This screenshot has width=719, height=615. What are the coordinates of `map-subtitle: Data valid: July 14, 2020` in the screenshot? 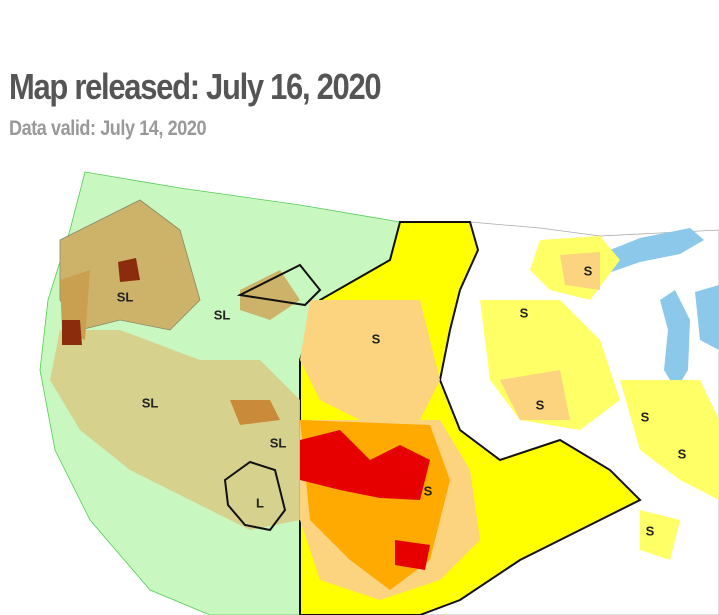 It's located at (108, 128).